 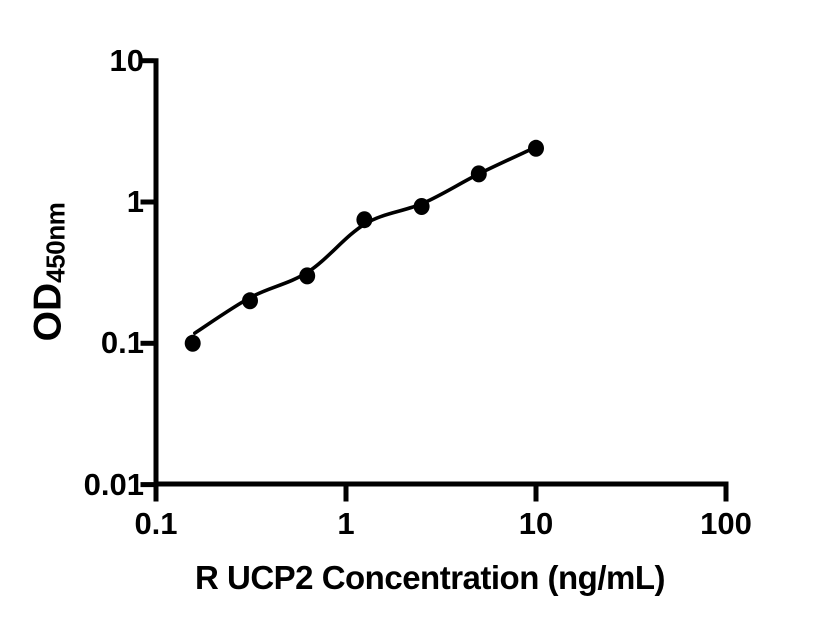 What do you see at coordinates (156, 523) in the screenshot?
I see `x-tick-label: 0.1` at bounding box center [156, 523].